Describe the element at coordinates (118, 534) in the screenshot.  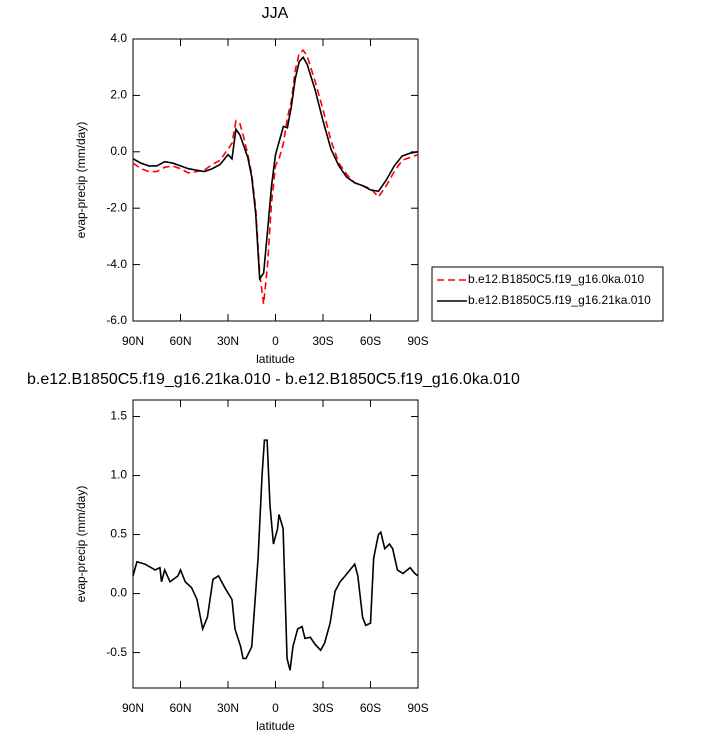
I see `y-tick-label: 0.5` at that location.